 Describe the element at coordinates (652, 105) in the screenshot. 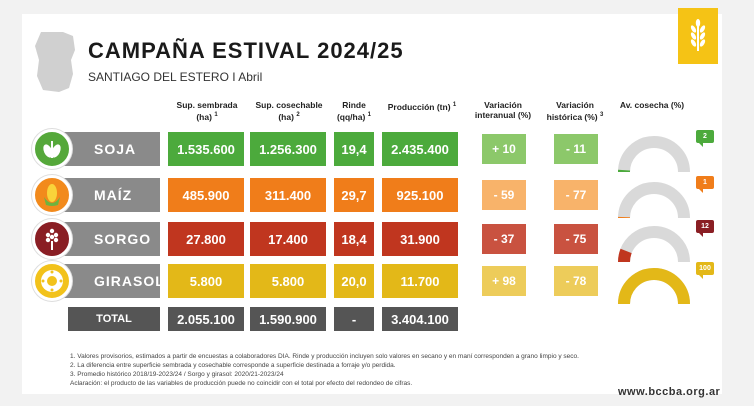

I see `header-av-cosecha: Av. cosecha (%)` at that location.